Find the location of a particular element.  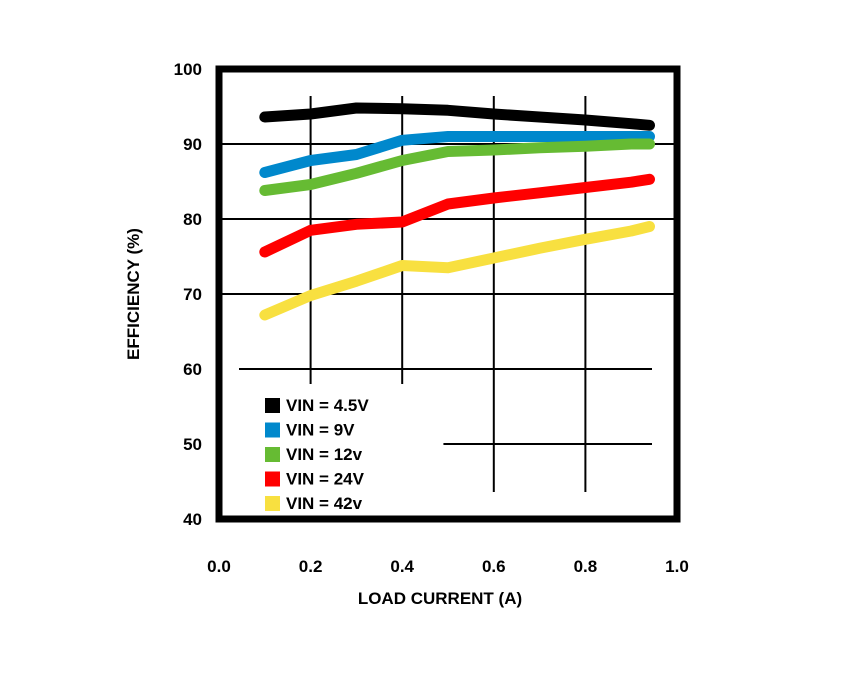

y-axis-title: EFFICIENCY (%) is located at coordinates (133, 294).